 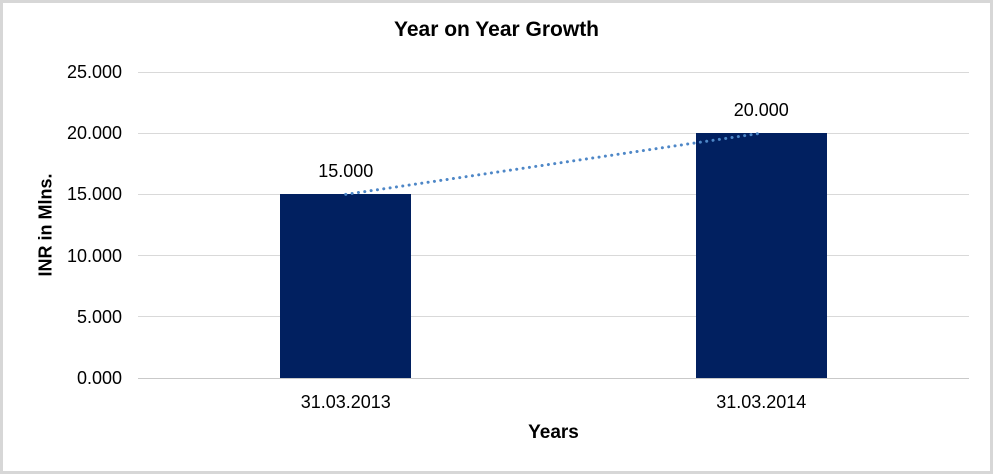 What do you see at coordinates (761, 402) in the screenshot?
I see `x-tick-label: 31.03.2014` at bounding box center [761, 402].